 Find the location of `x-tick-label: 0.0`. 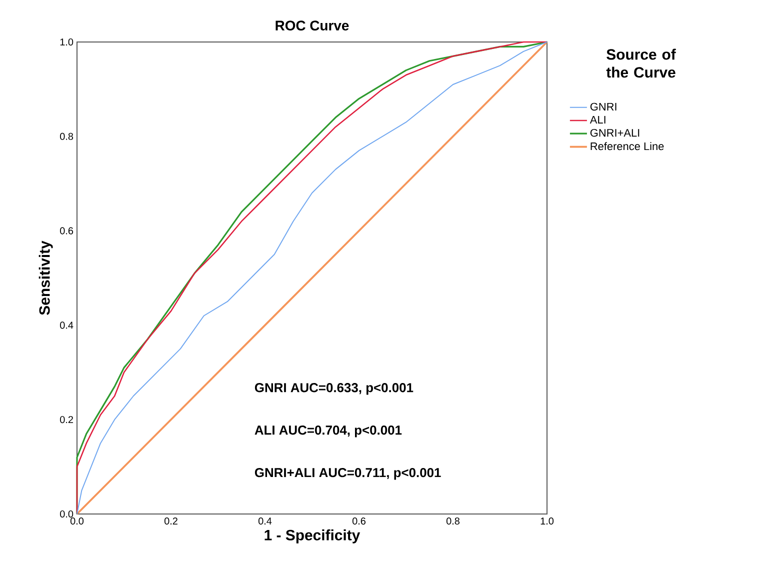

x-tick-label: 0.0 is located at coordinates (77, 521).